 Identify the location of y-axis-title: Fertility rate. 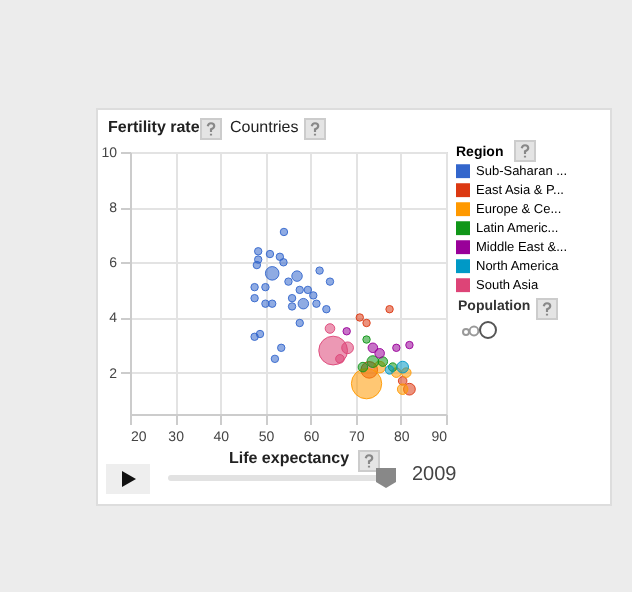
(154, 127).